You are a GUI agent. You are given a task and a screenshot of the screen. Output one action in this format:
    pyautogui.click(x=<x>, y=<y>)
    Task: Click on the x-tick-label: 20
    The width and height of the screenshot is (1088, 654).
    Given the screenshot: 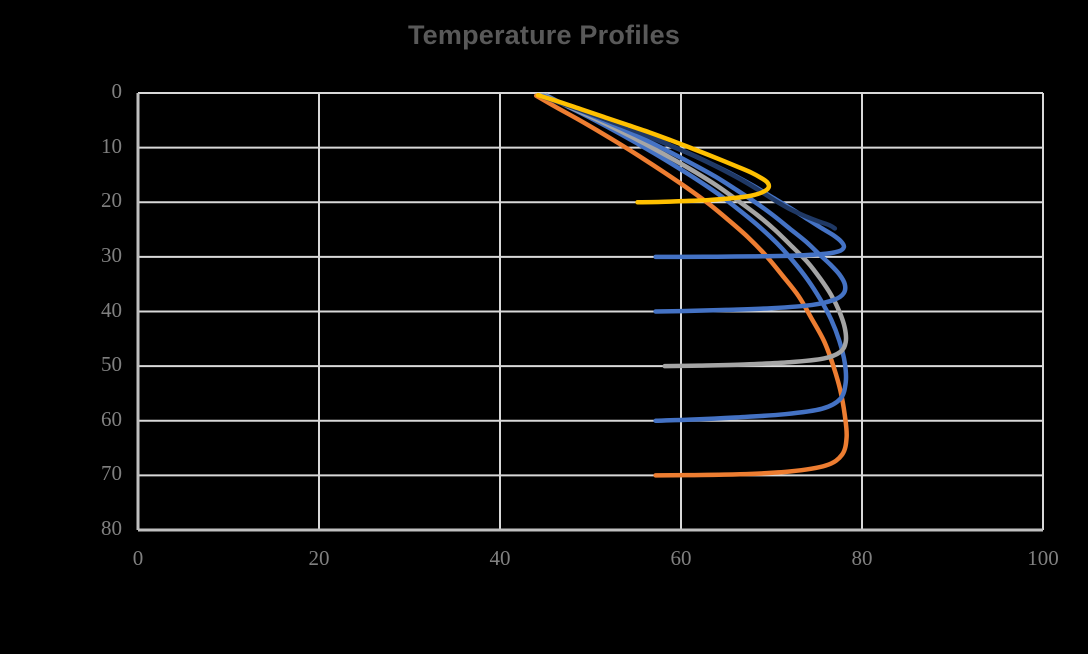 What is the action you would take?
    pyautogui.click(x=319, y=558)
    